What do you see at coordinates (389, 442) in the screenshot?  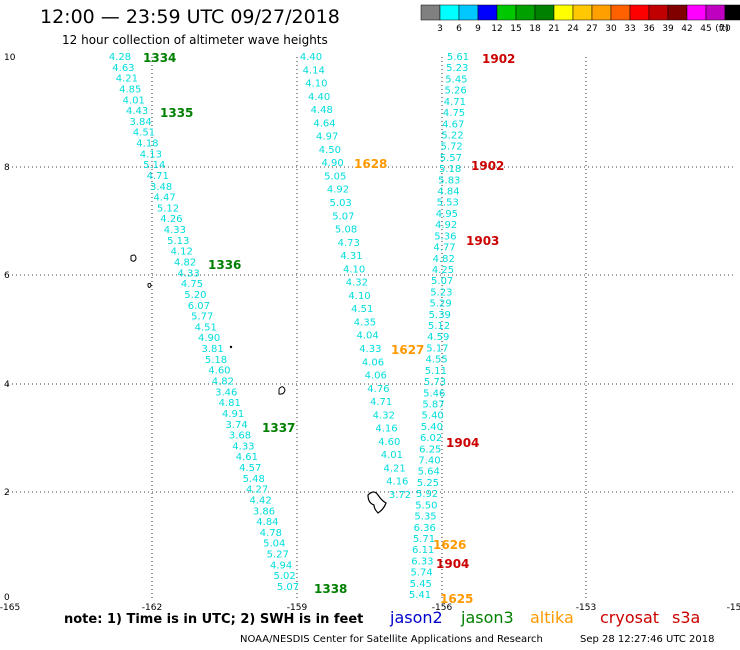 I see `wave-height-value: 4.60` at bounding box center [389, 442].